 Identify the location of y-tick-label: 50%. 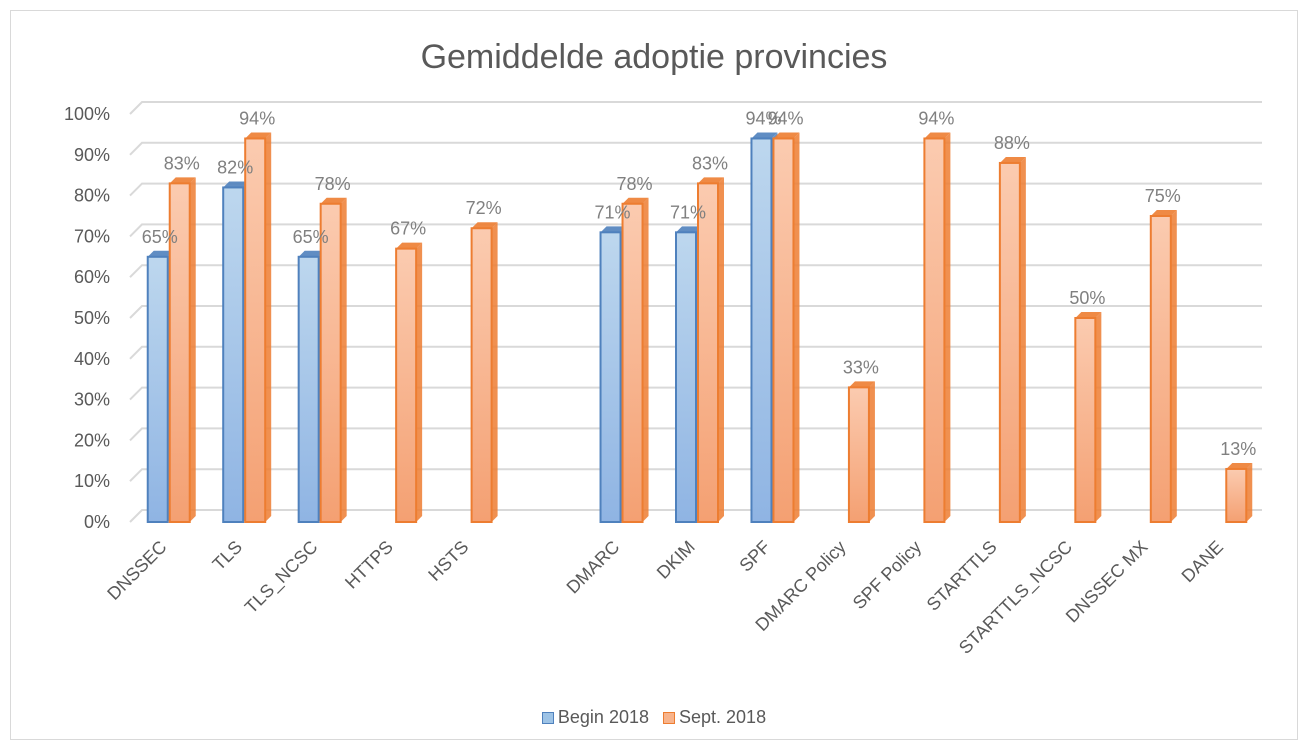
(92, 318).